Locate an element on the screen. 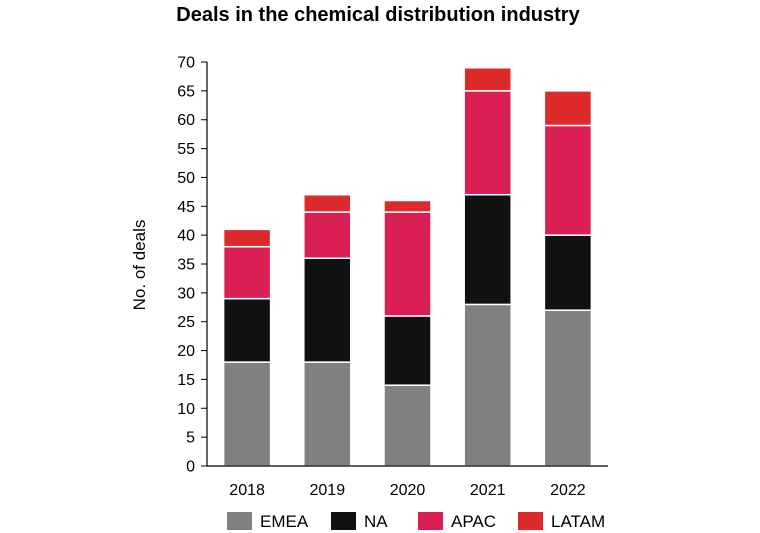 The width and height of the screenshot is (760, 533). x-tick-label: 2019 is located at coordinates (328, 490).